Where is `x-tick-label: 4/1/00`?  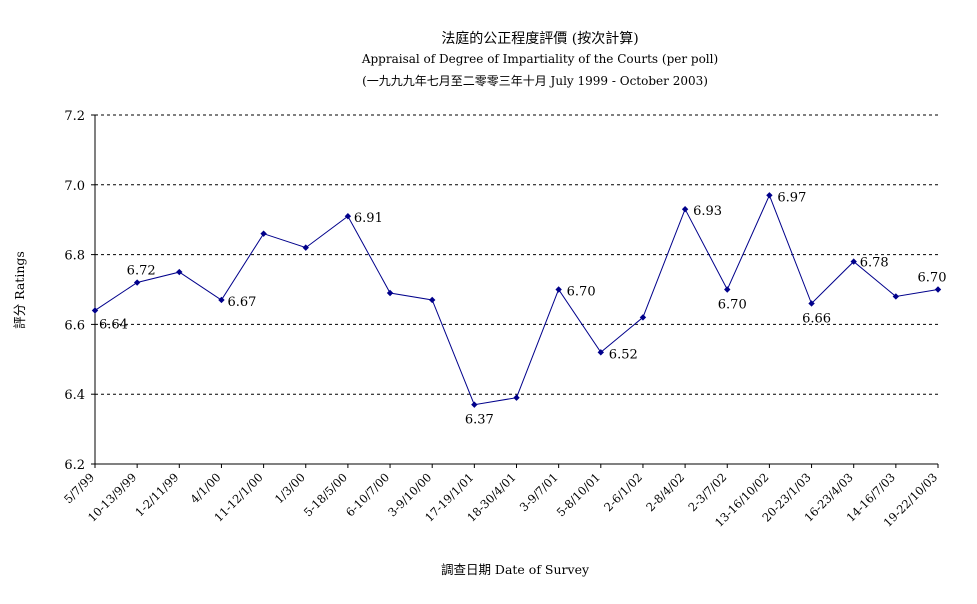 x-tick-label: 4/1/00 is located at coordinates (205, 488).